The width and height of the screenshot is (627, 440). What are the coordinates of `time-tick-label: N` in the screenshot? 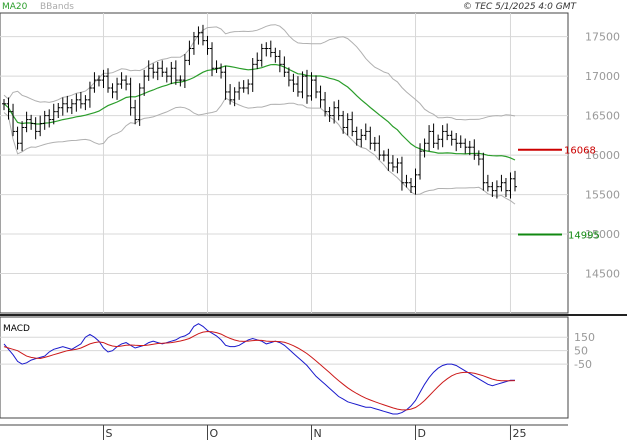 It's located at (318, 433).